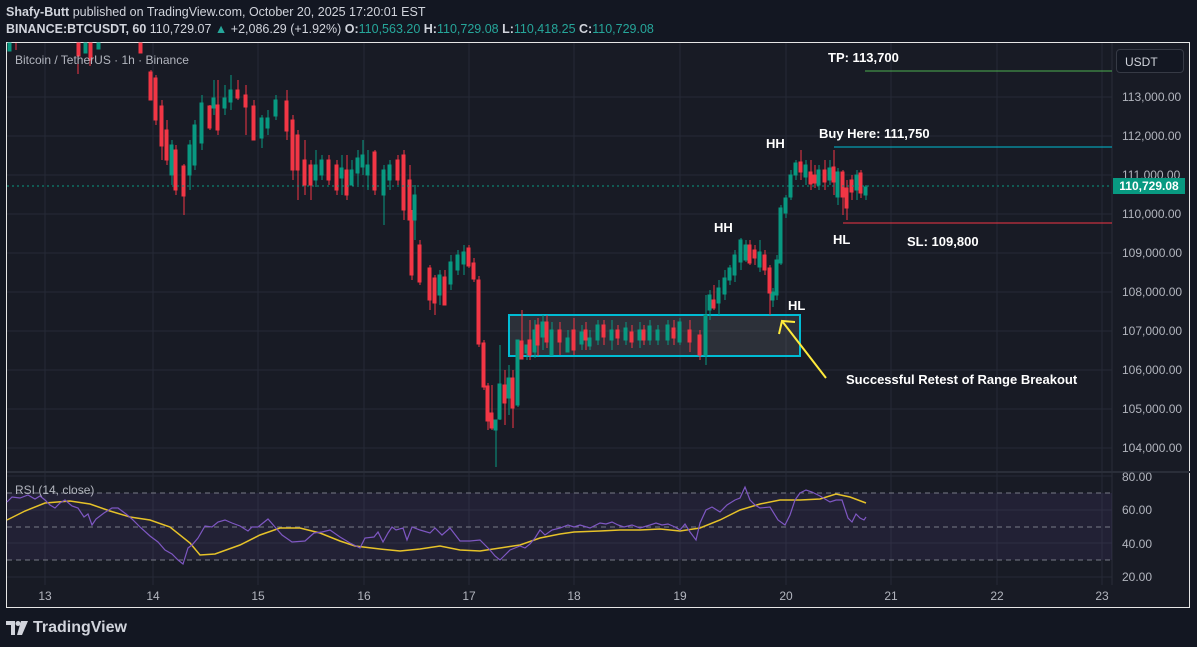 The image size is (1197, 647). Describe the element at coordinates (797, 305) in the screenshot. I see `hl-lower-label: HL` at that location.